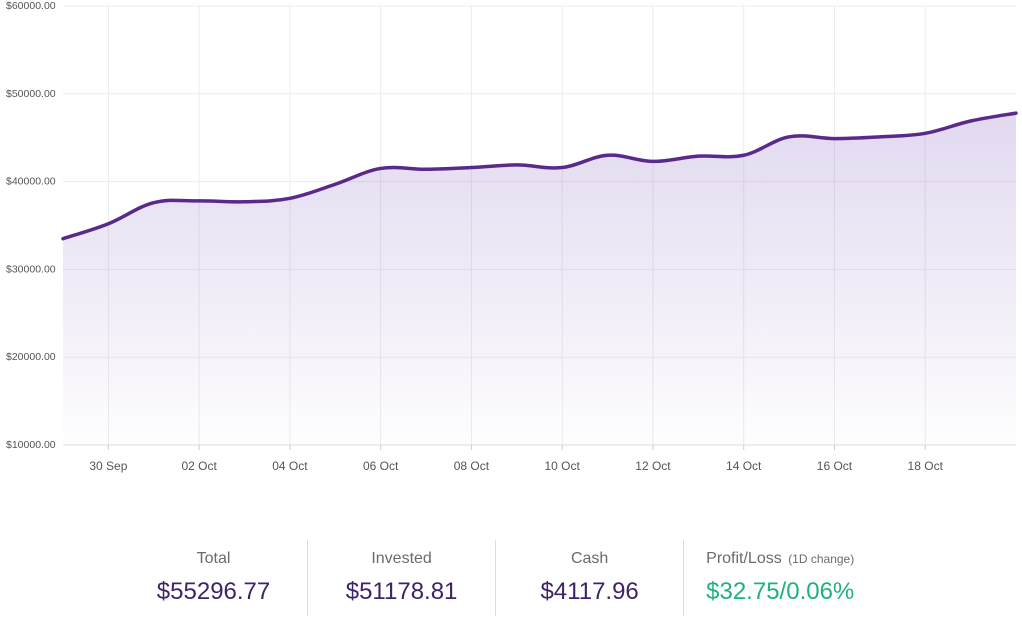  I want to click on stat-cash-label: Cash, so click(589, 558).